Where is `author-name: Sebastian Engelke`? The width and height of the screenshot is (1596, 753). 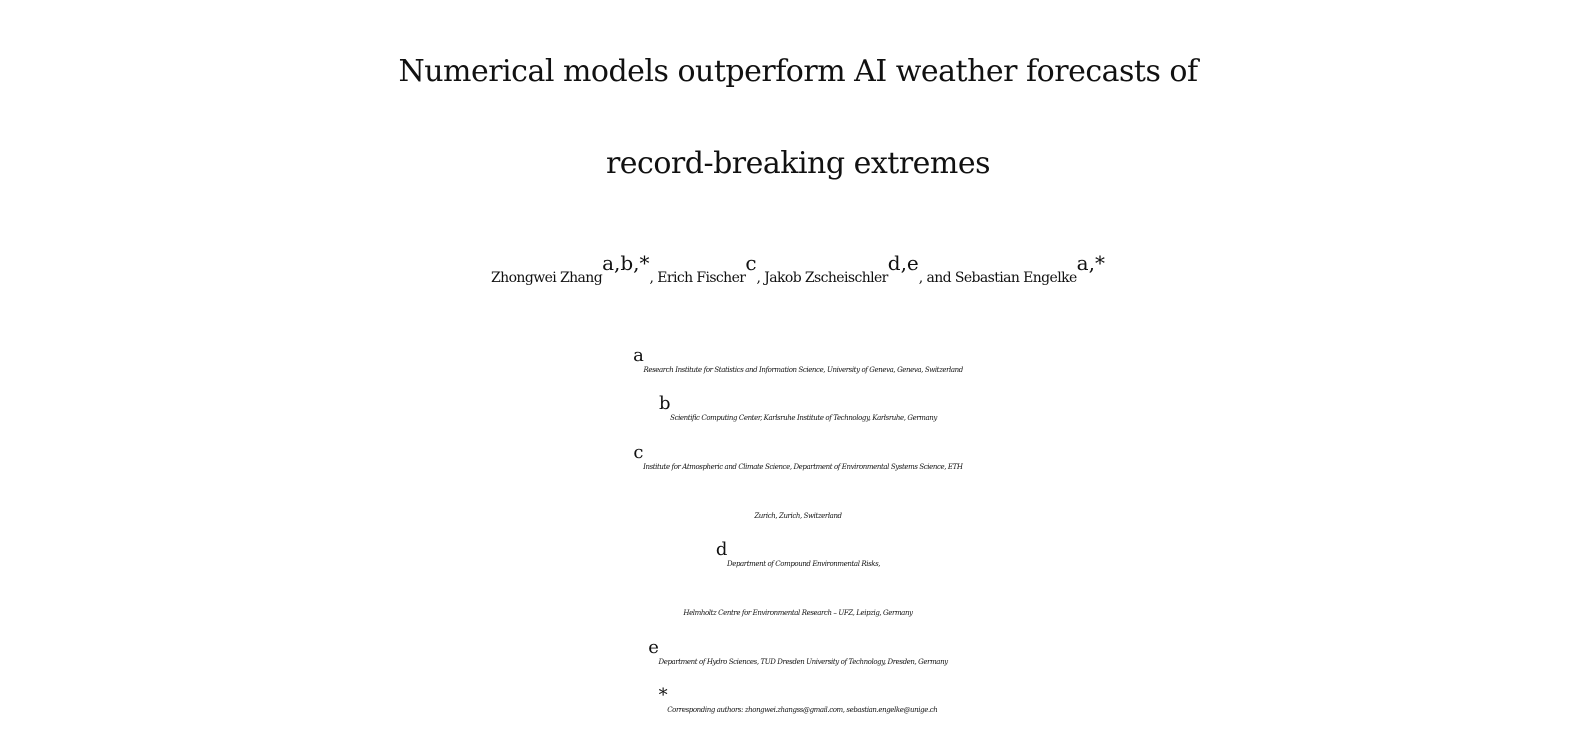 author-name: Sebastian Engelke is located at coordinates (1015, 278).